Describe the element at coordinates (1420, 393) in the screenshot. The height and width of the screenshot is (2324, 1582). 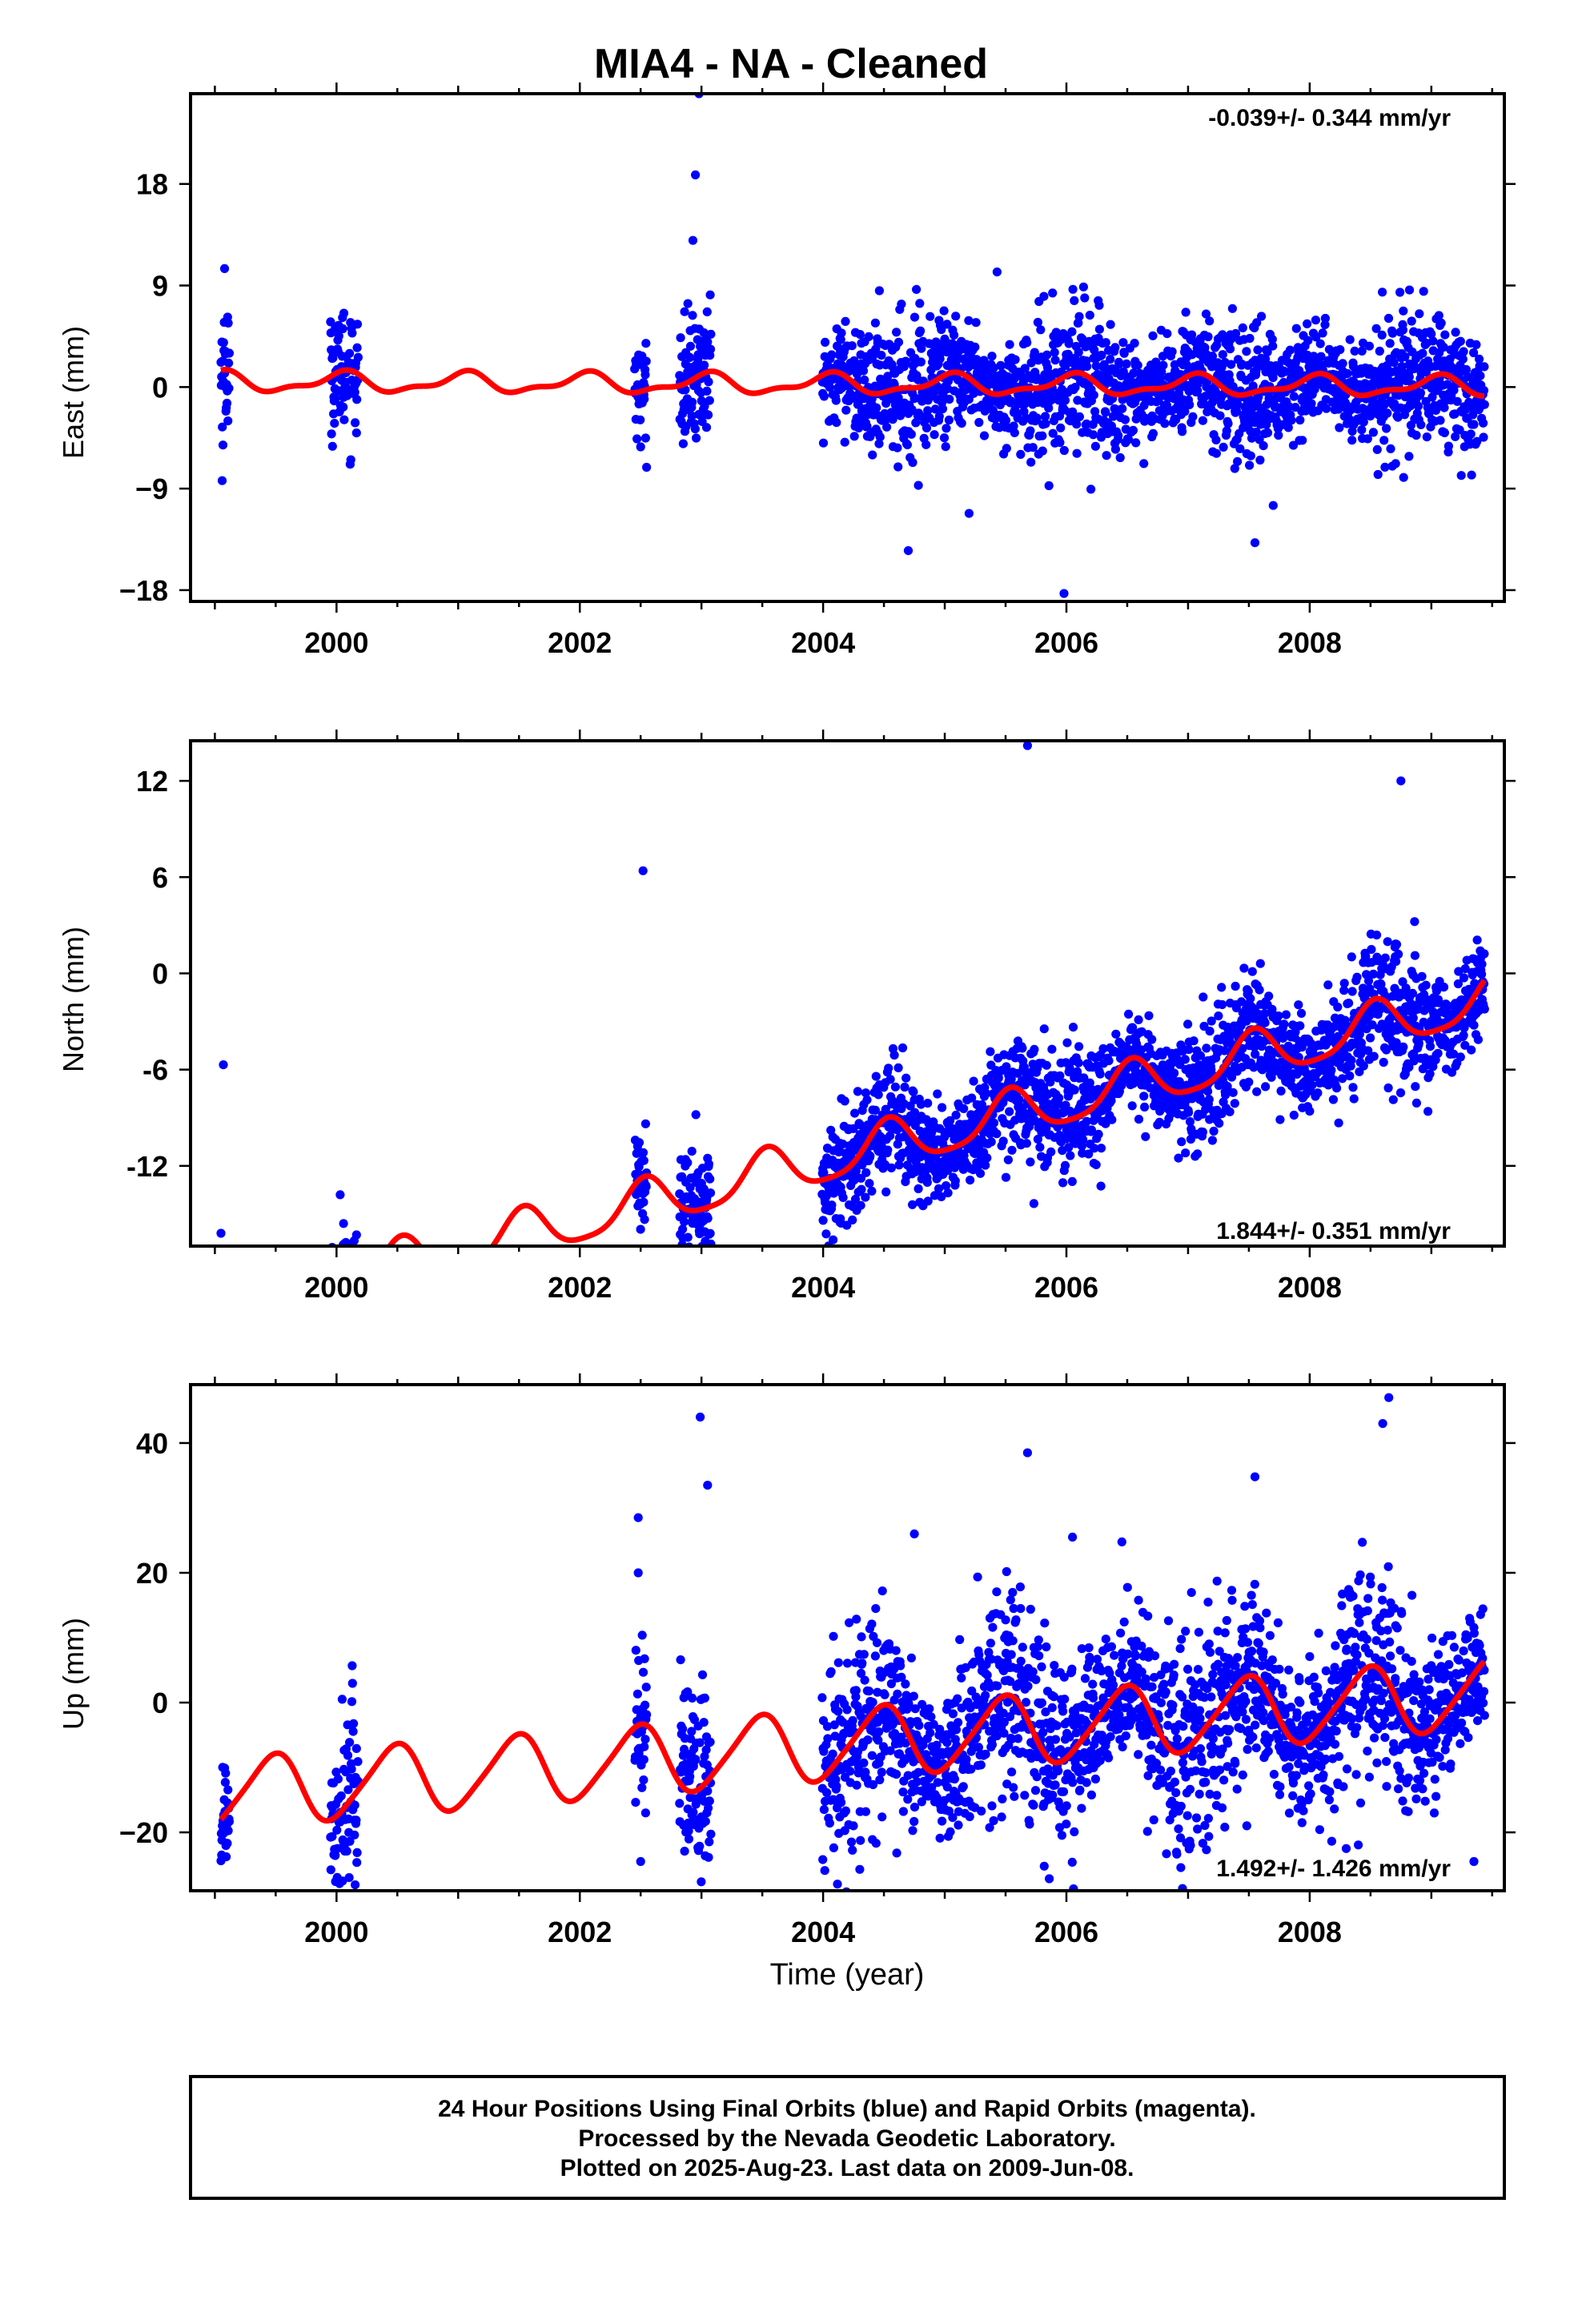
I see `east-point-1928` at that location.